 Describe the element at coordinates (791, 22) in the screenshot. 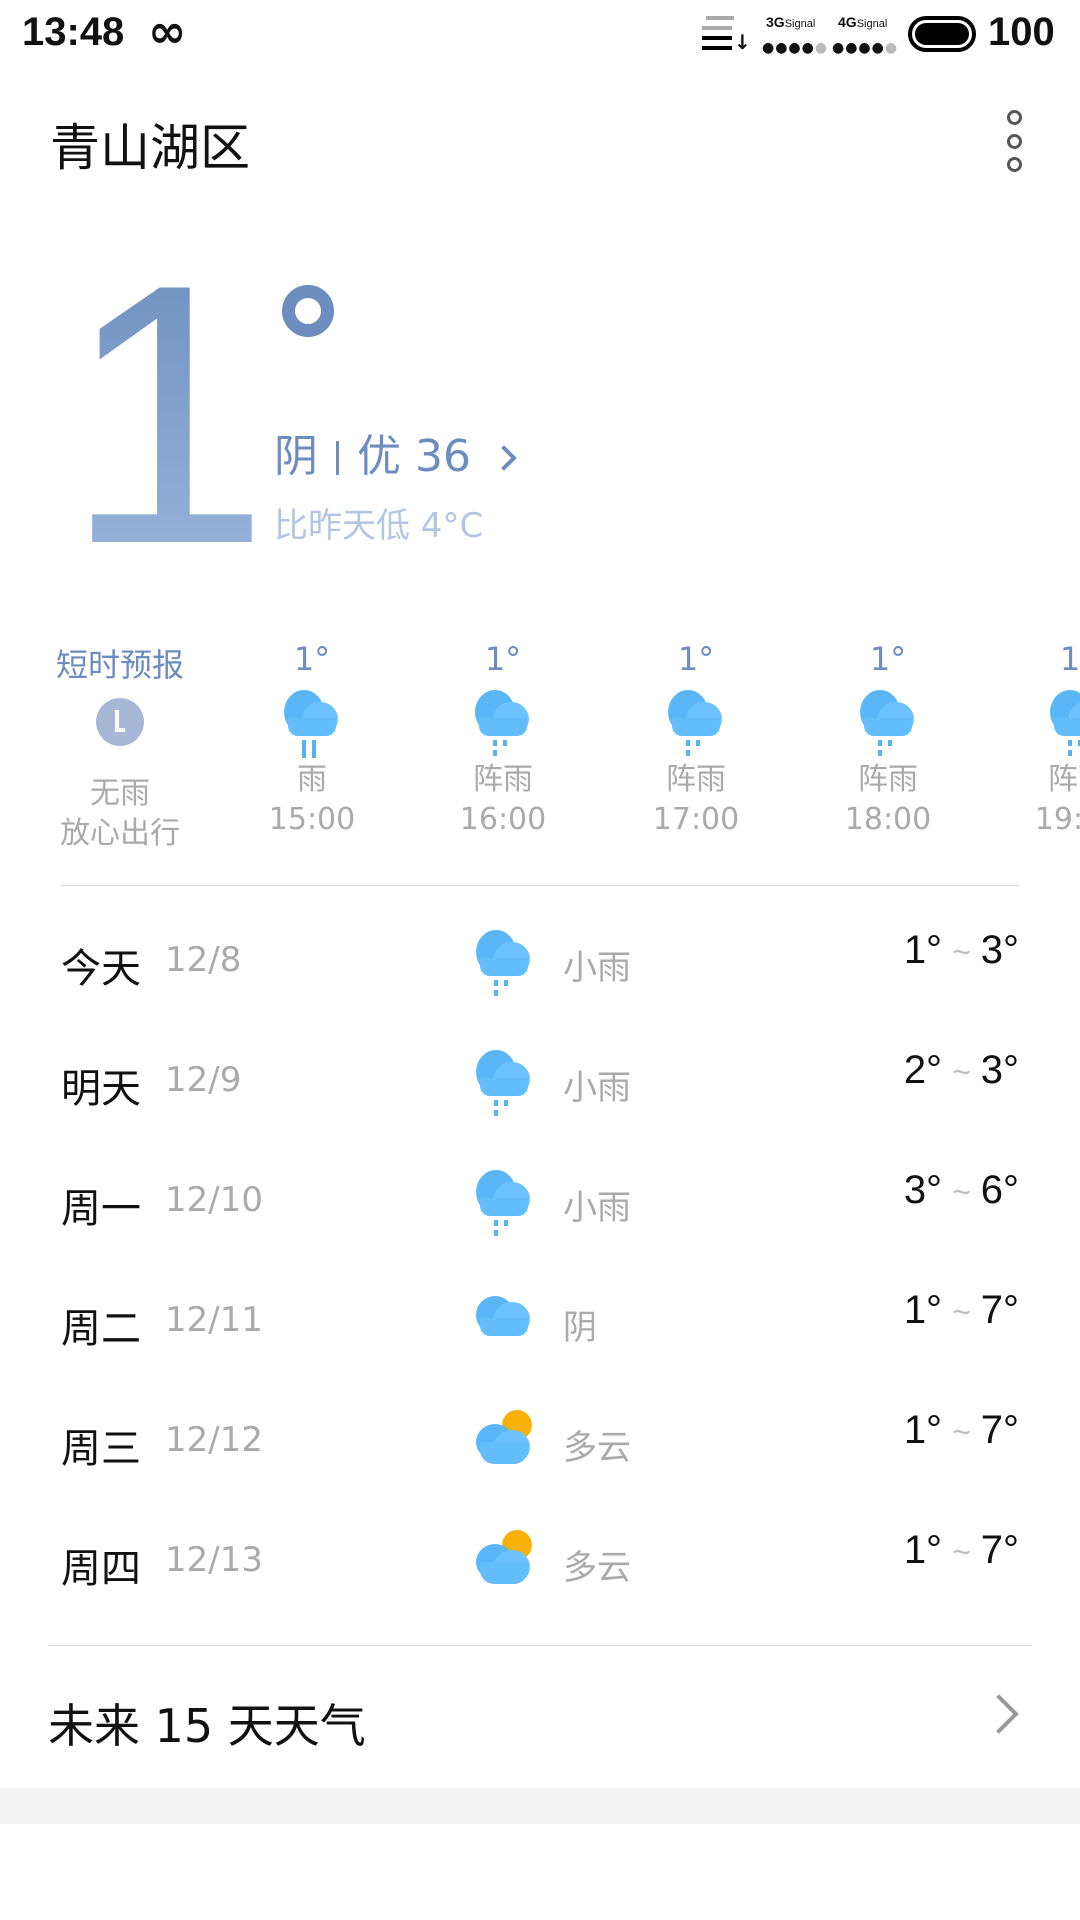

I see `signal-3g-label: 3GSignal` at that location.